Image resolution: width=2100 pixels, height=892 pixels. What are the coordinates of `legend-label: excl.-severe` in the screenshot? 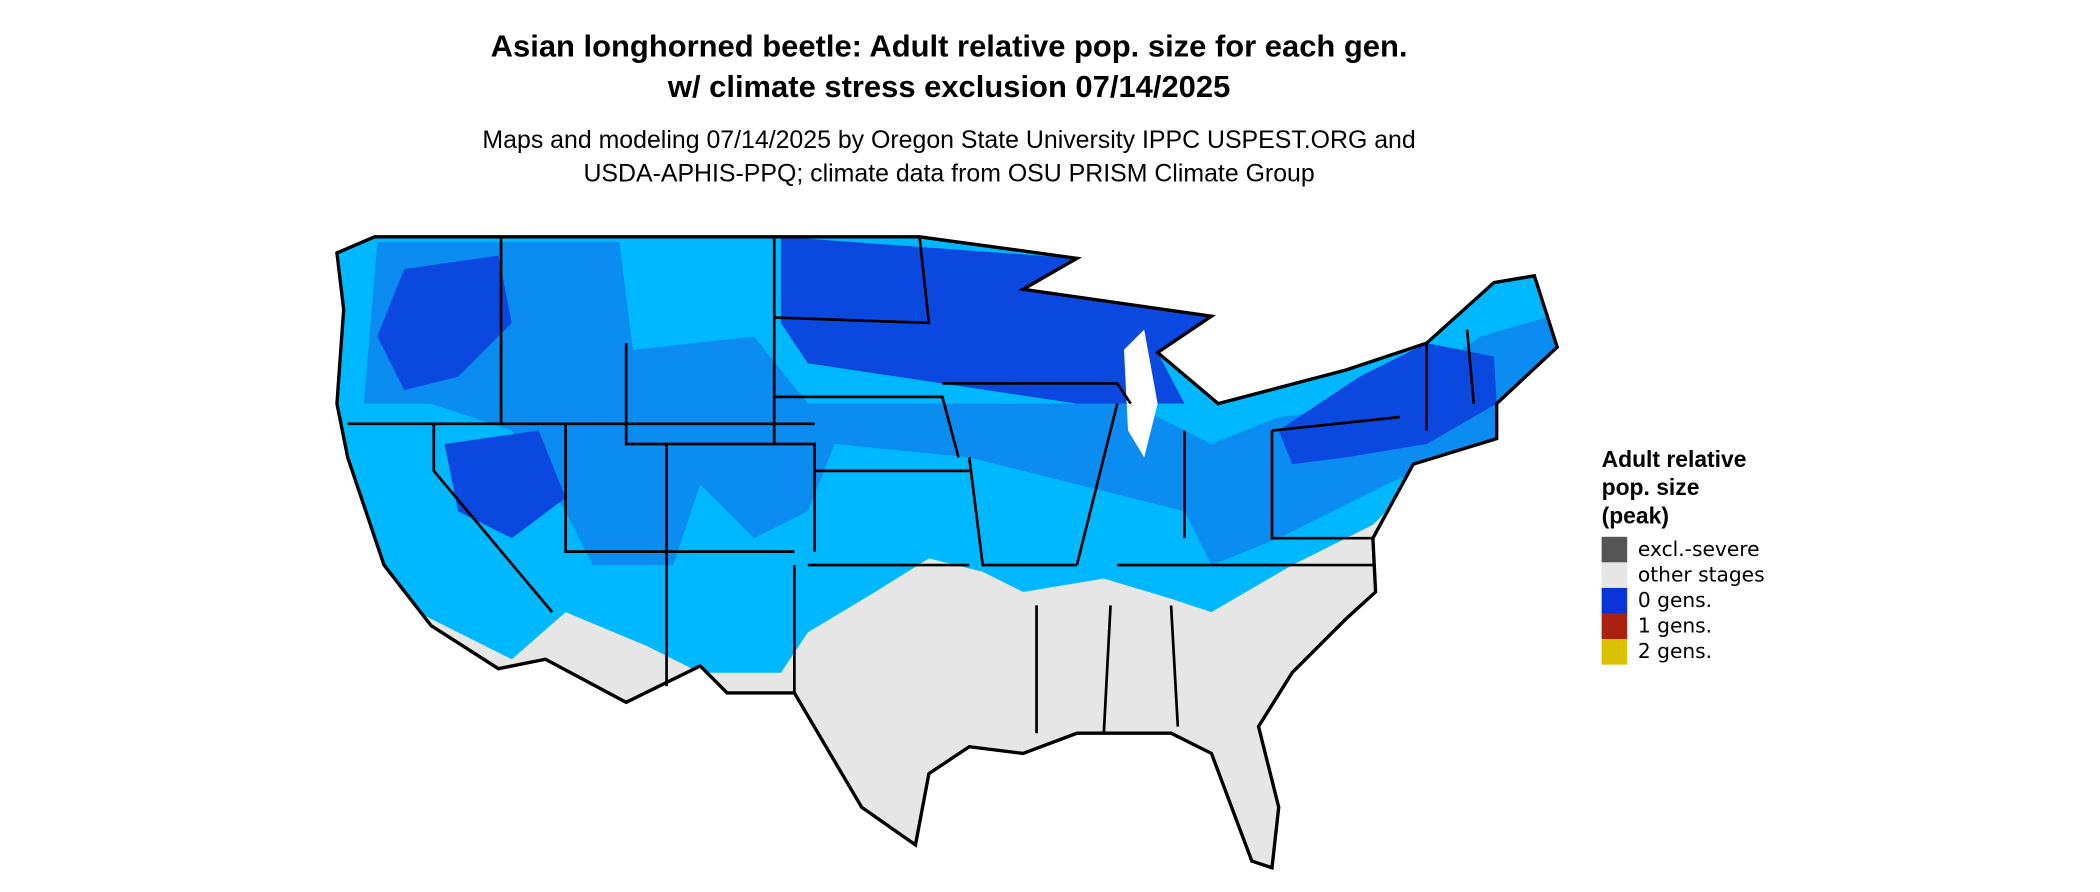 It's located at (1699, 549).